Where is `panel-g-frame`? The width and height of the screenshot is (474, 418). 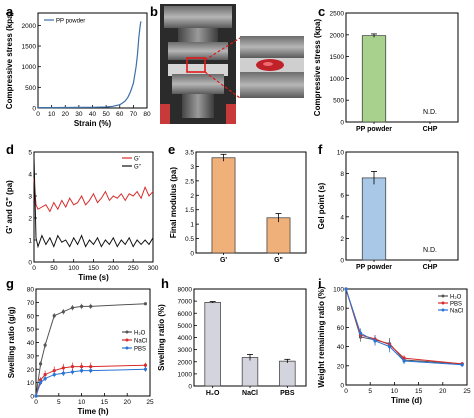 panel-g-frame is located at coordinates (93, 342).